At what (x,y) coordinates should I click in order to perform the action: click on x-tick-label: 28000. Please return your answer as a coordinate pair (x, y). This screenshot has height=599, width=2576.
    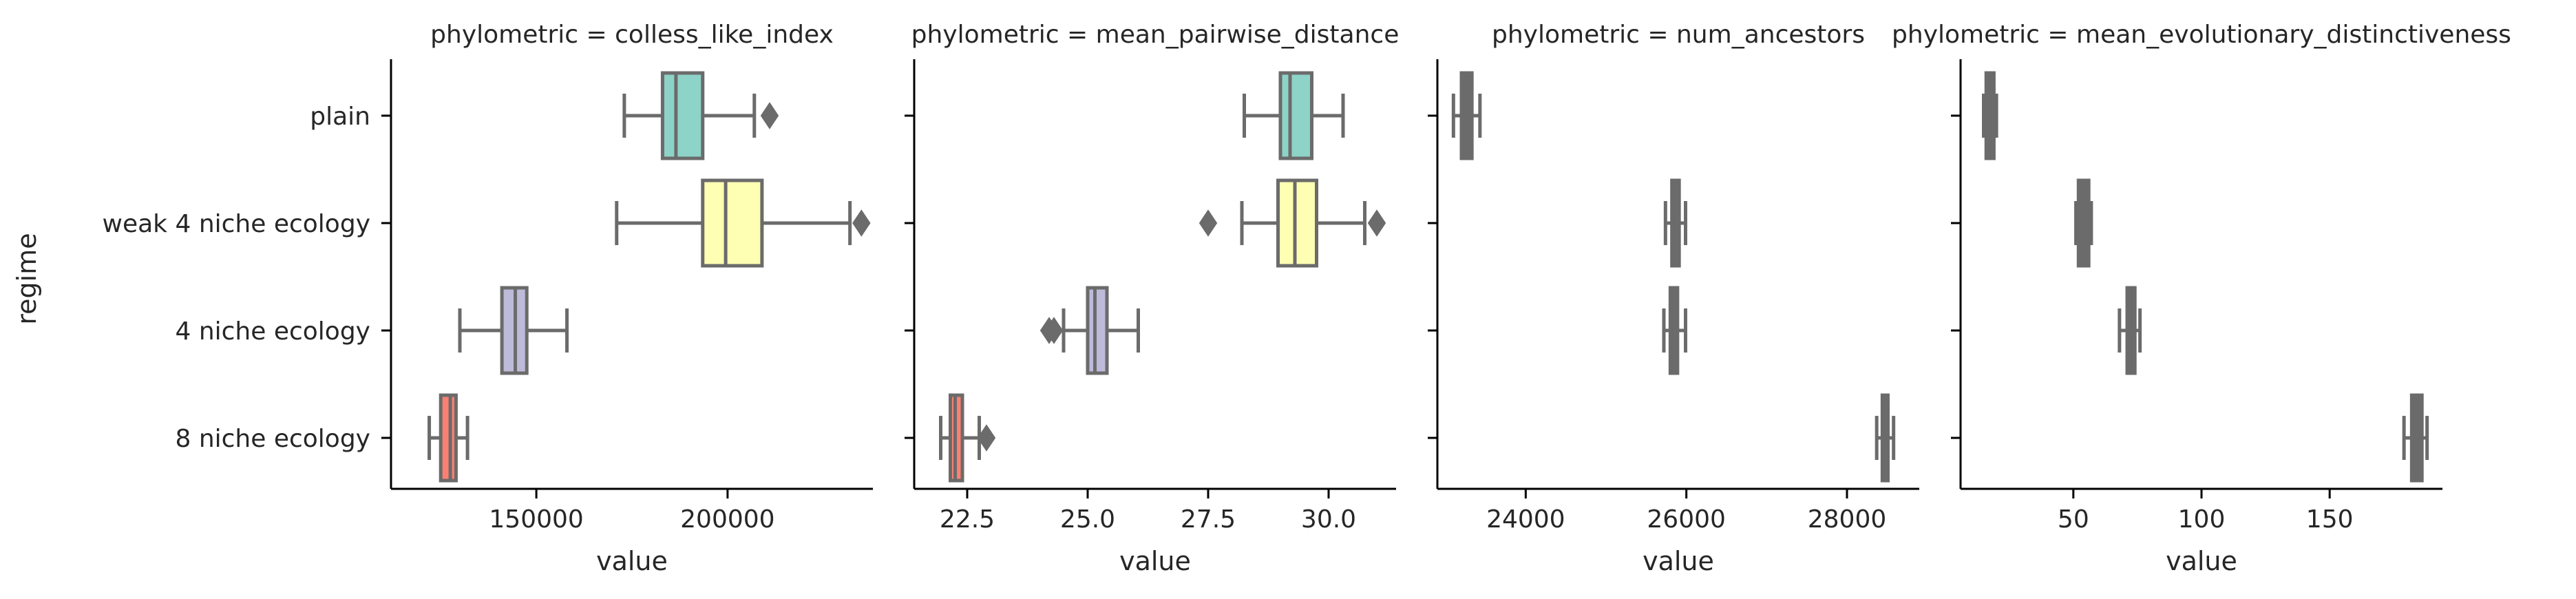
    Looking at the image, I should click on (1848, 519).